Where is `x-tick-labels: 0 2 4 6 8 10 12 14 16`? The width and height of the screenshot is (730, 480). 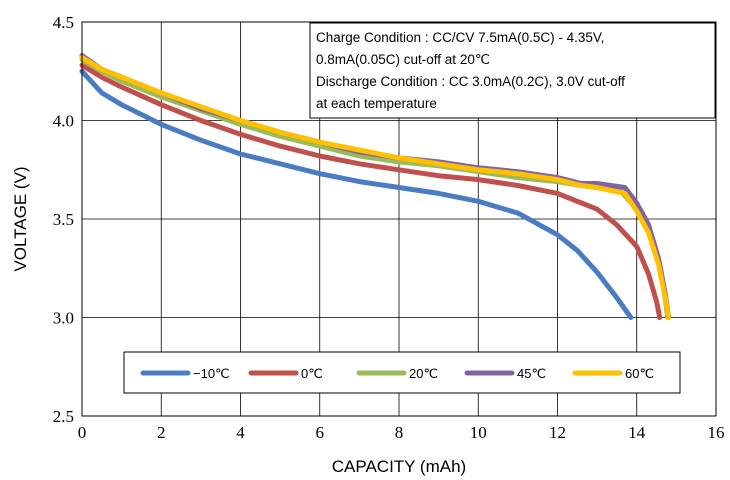 x-tick-labels: 0 2 4 6 8 10 12 14 16 is located at coordinates (401, 432).